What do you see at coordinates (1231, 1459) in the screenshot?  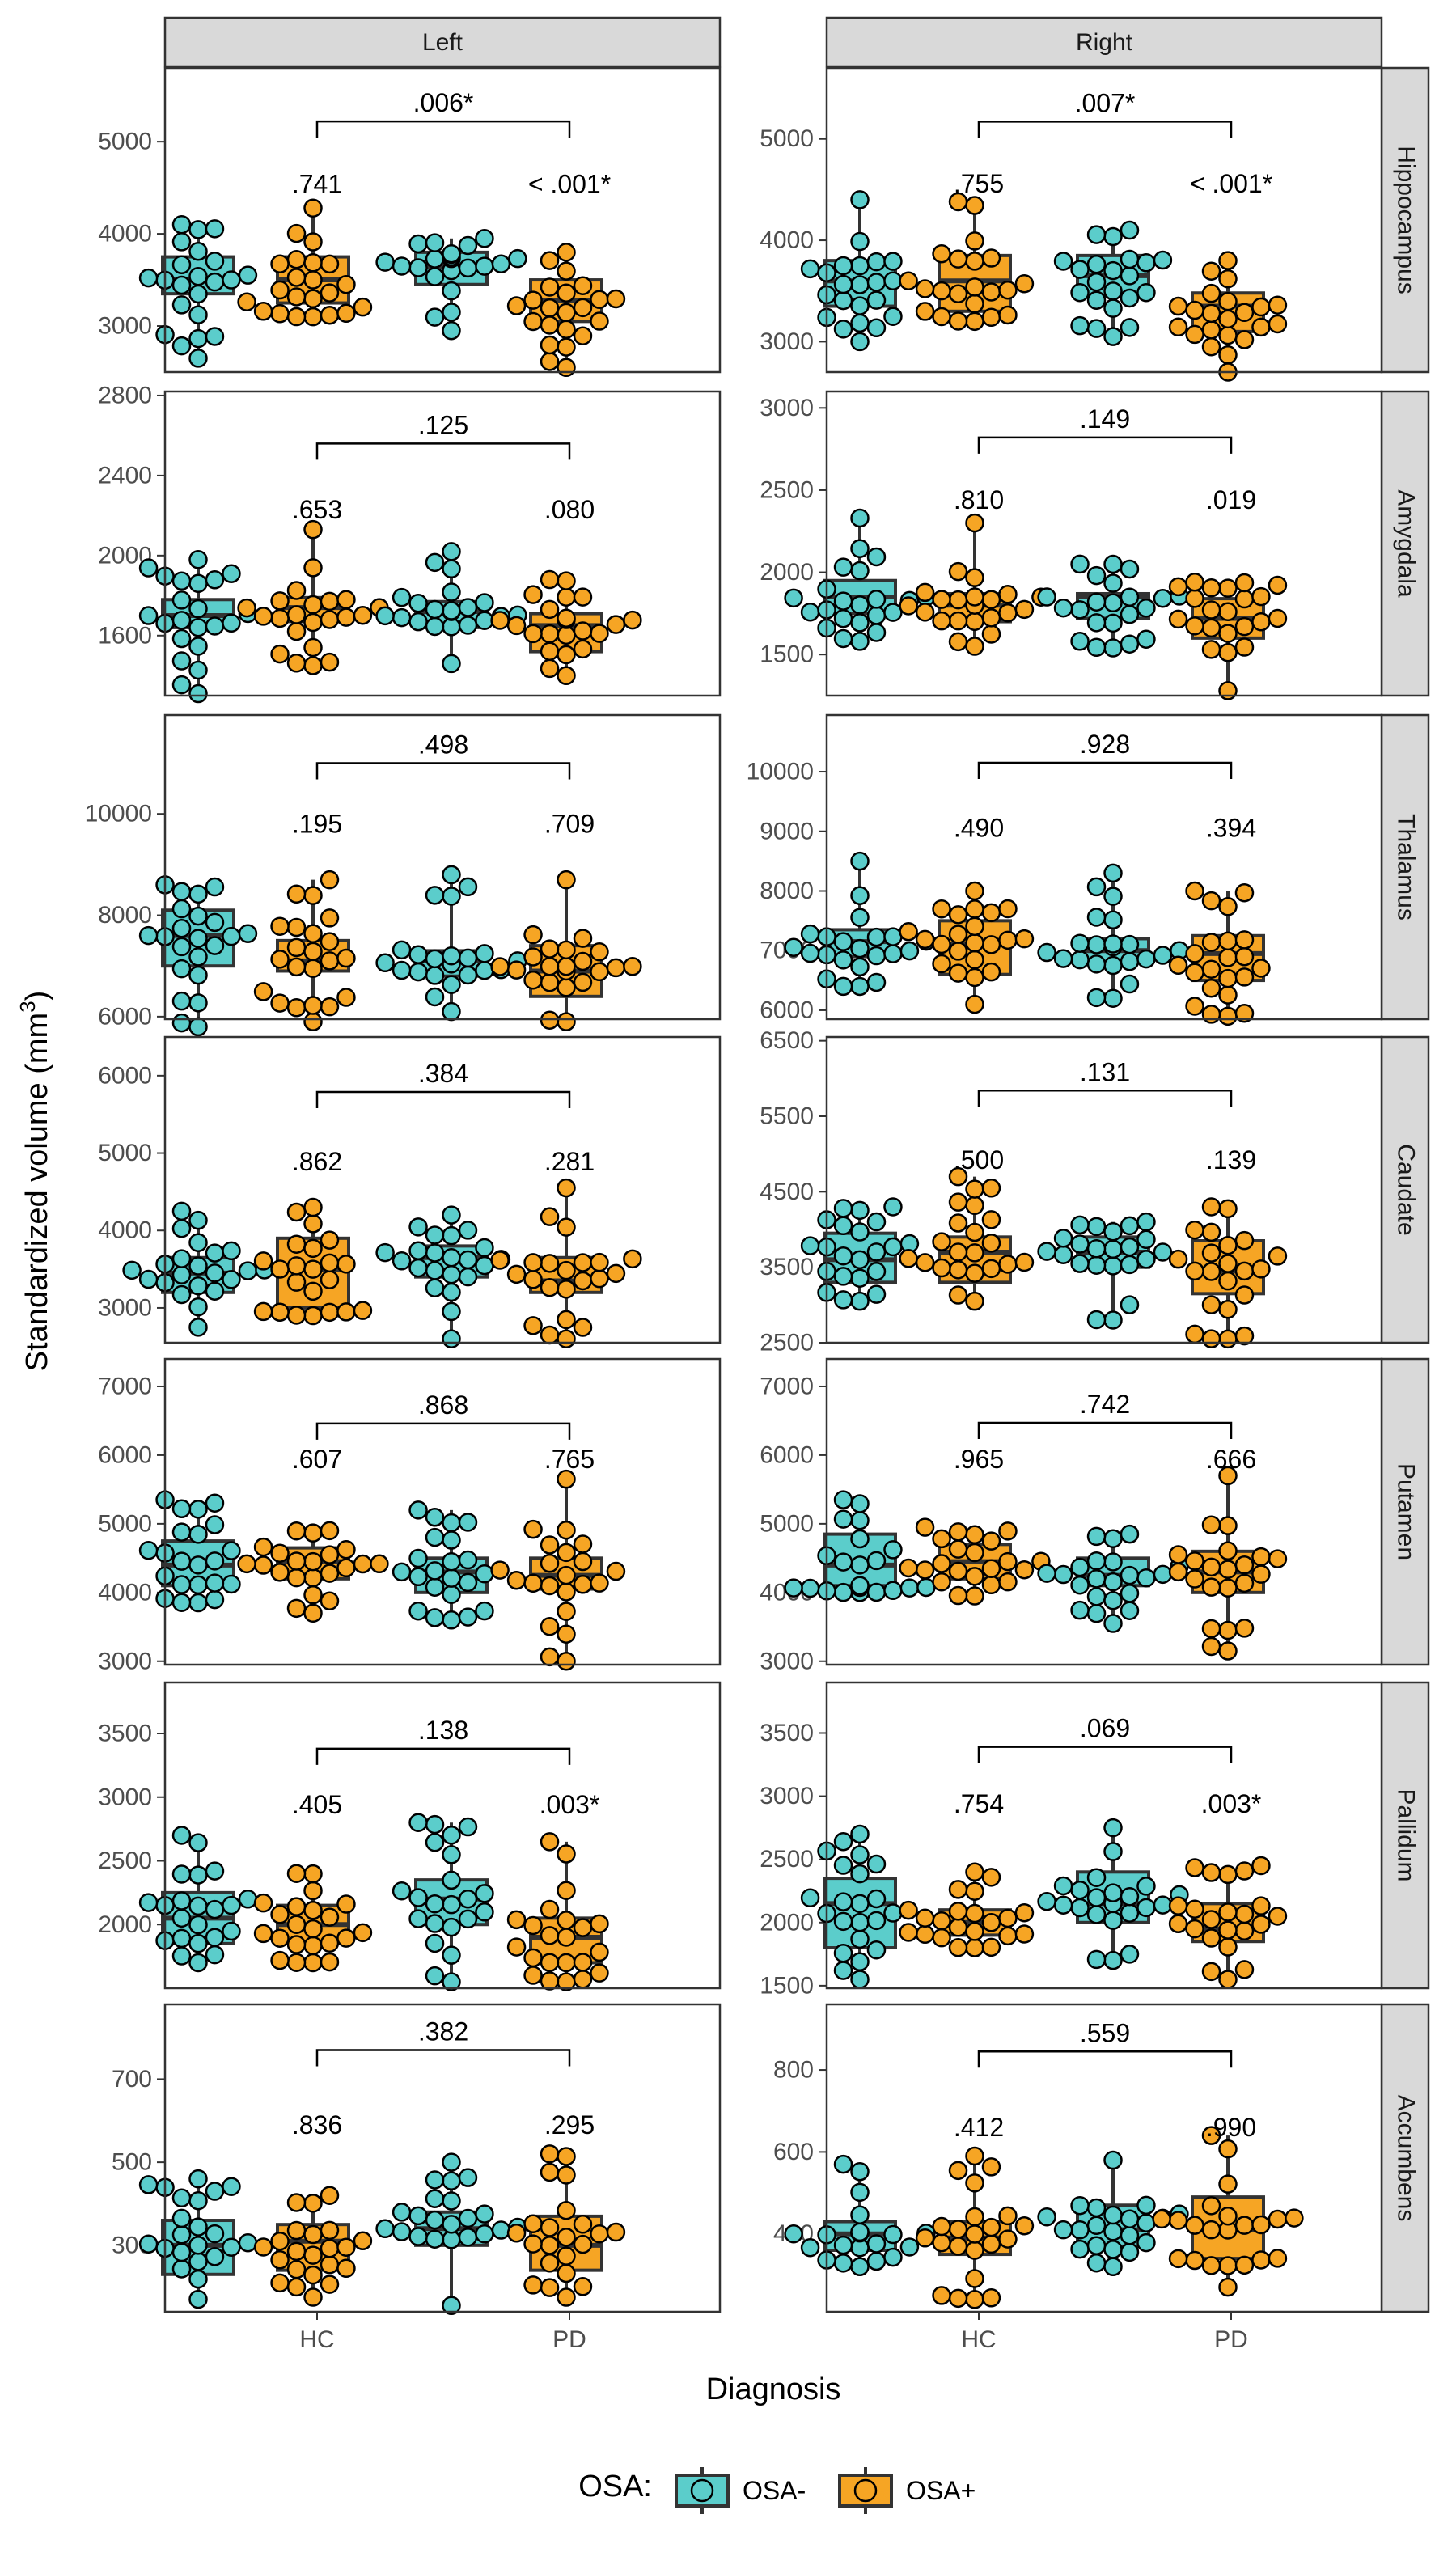 I see `group-p-value: .666` at bounding box center [1231, 1459].